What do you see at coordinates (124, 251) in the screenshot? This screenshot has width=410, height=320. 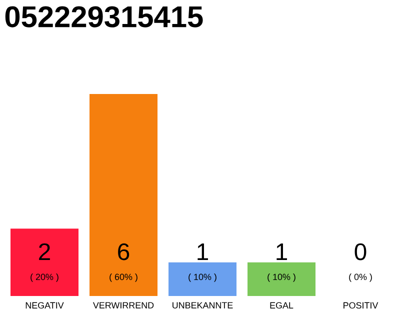 I see `data-label: 6` at bounding box center [124, 251].